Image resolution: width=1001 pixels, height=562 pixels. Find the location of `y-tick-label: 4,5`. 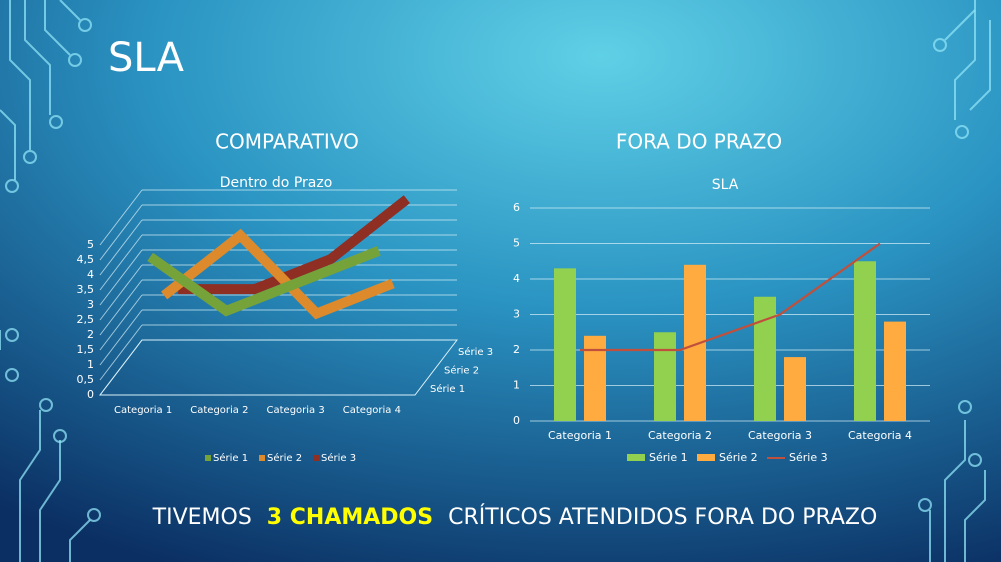

y-tick-label: 4,5 is located at coordinates (86, 259).